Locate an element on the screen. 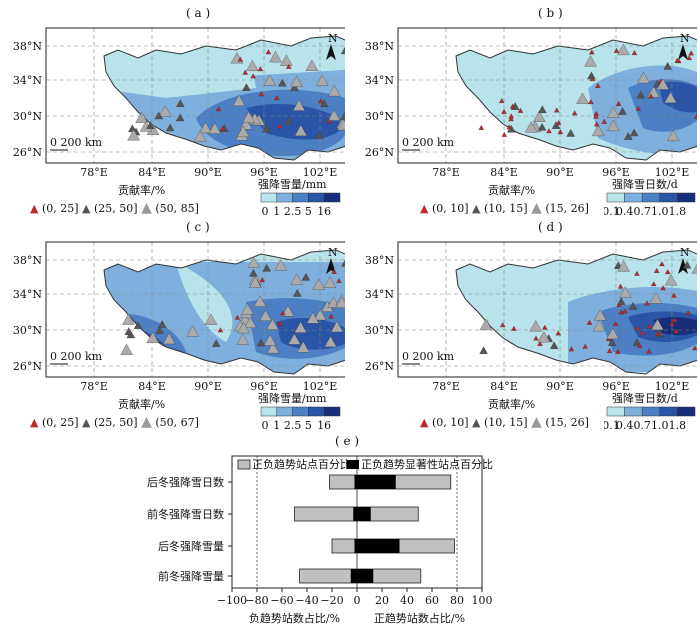  contour-band is located at coordinates (675, 326).